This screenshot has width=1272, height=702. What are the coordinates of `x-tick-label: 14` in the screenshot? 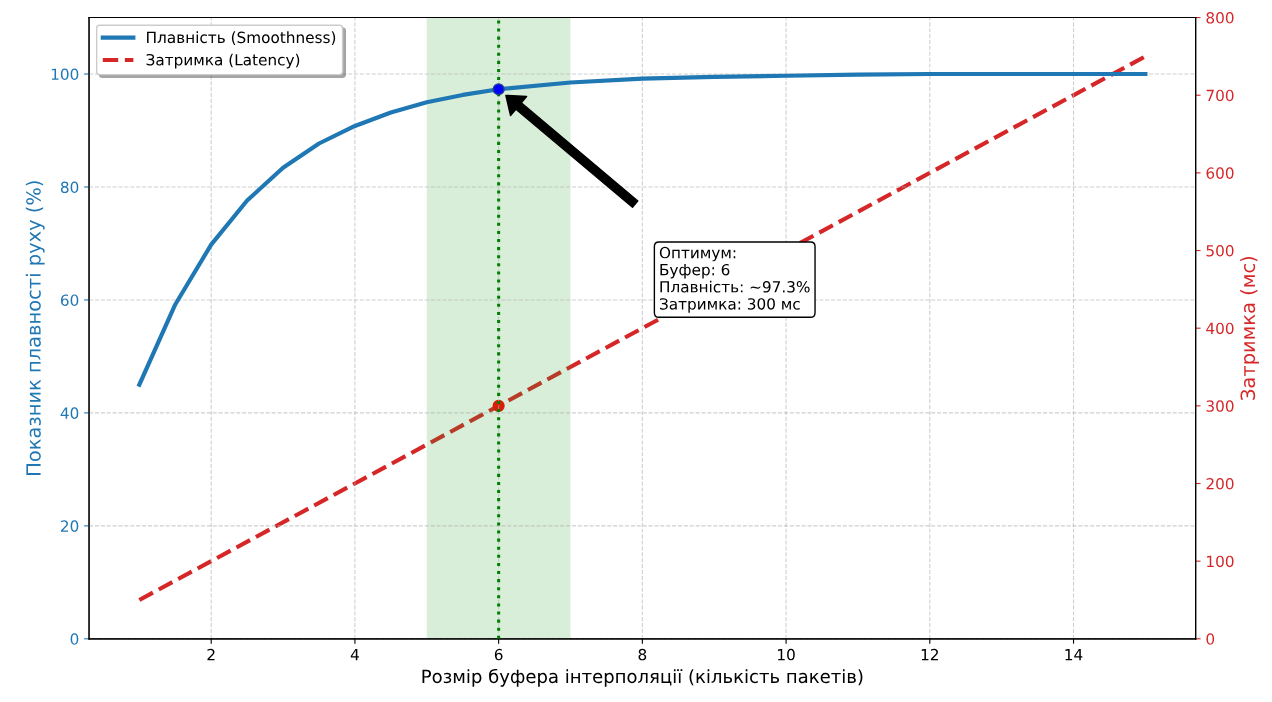 It's located at (1074, 655).